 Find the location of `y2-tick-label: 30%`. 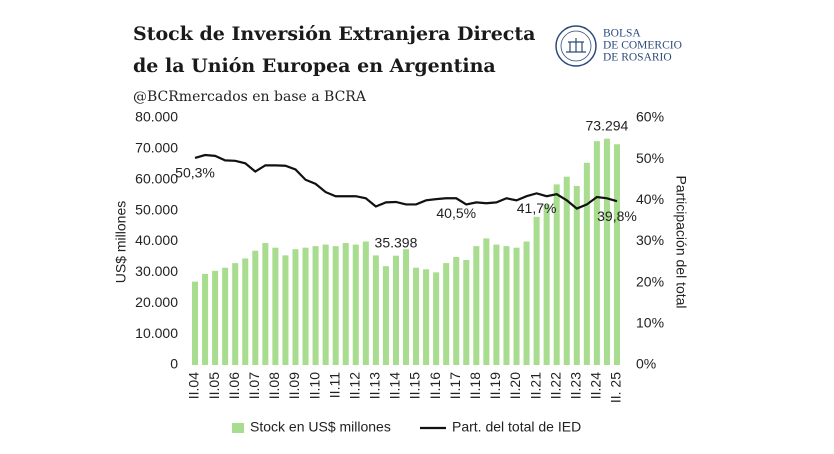

y2-tick-label: 30% is located at coordinates (650, 240).